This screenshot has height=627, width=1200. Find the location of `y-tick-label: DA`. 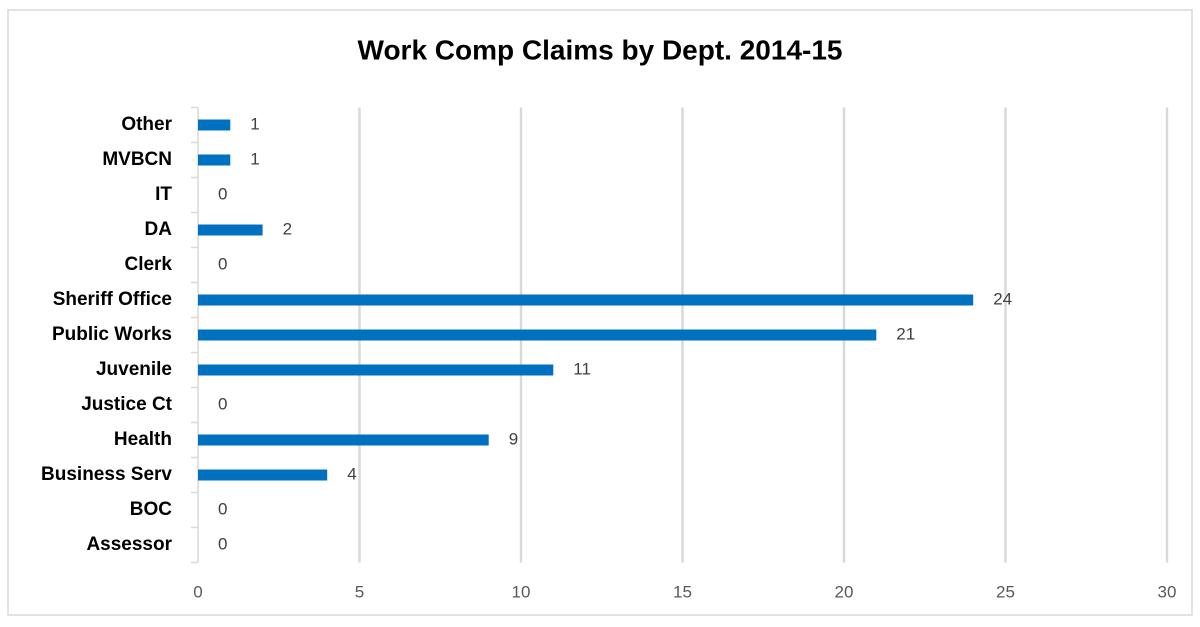

y-tick-label: DA is located at coordinates (159, 229).